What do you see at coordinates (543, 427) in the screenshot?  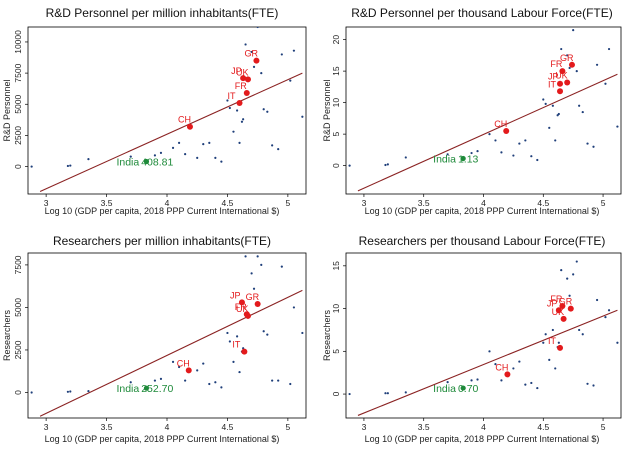 I see `x-tick-label: 4.5` at bounding box center [543, 427].